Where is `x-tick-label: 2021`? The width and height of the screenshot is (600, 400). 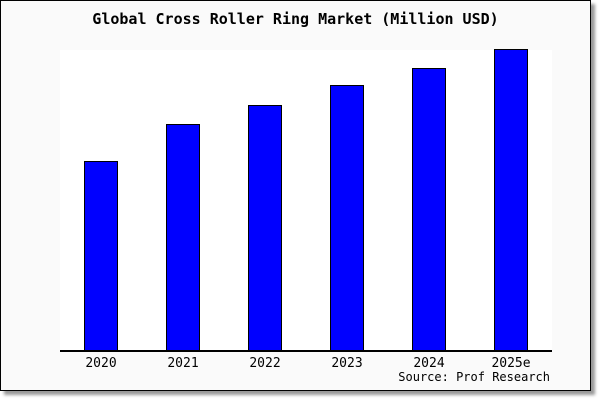
x-tick-label: 2021 is located at coordinates (183, 363).